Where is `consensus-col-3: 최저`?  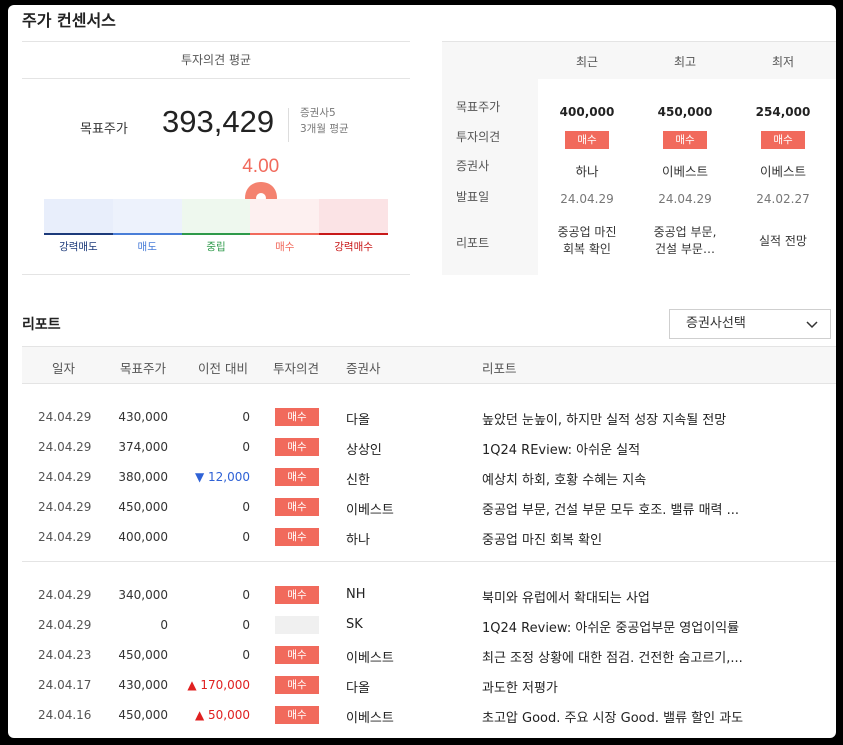 consensus-col-3: 최저 is located at coordinates (783, 62).